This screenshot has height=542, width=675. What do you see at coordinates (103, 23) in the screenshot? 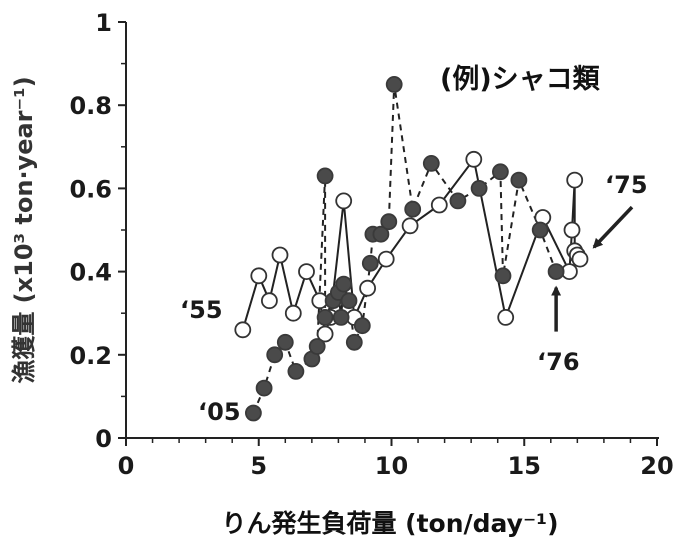
I see `y-tick-label: 1` at bounding box center [103, 23].